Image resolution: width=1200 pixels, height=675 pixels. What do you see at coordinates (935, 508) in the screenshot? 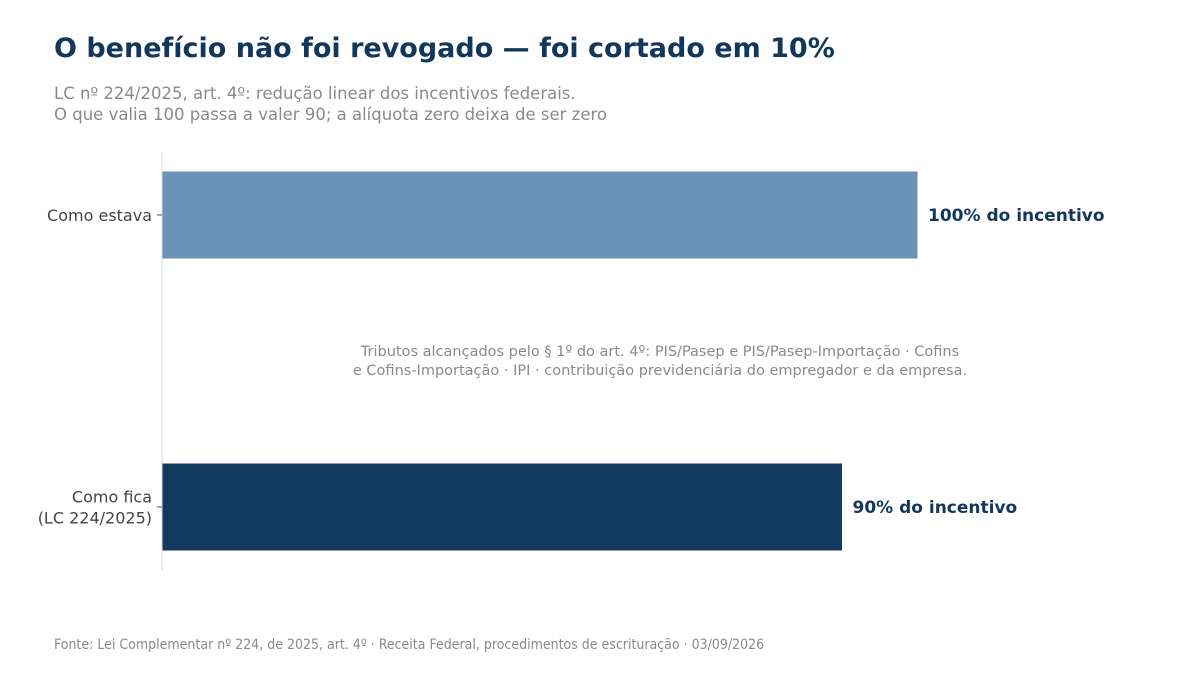
I see `data-label-2: 90% do incentivo` at bounding box center [935, 508].